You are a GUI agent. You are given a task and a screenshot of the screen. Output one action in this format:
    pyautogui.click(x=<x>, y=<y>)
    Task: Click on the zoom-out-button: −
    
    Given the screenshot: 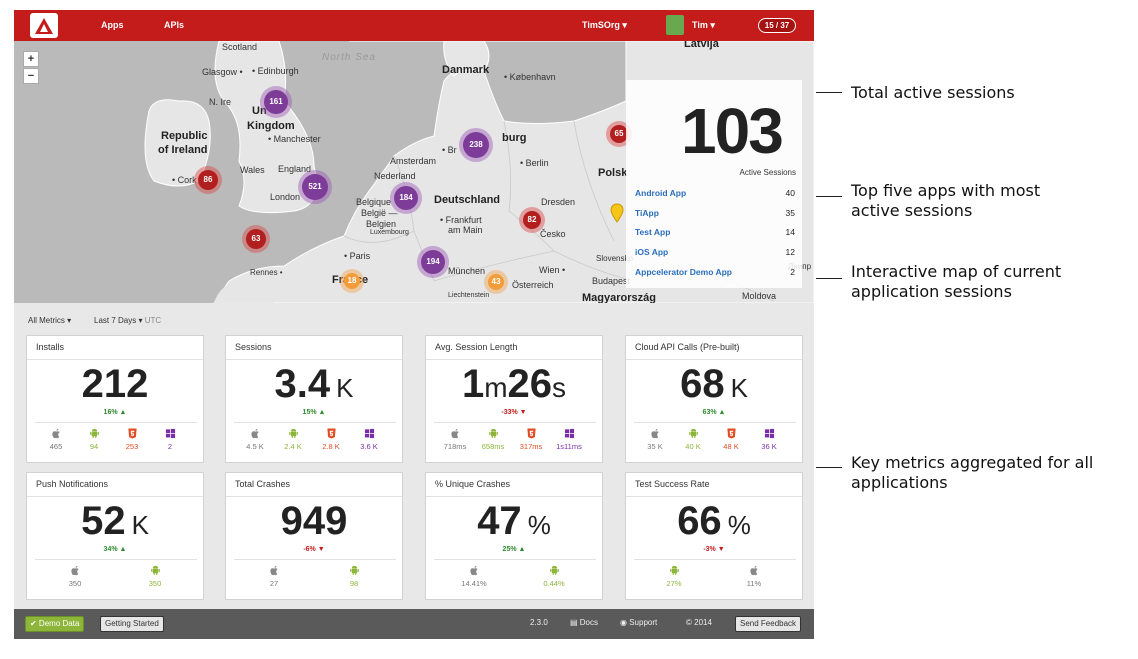 What is the action you would take?
    pyautogui.click(x=31, y=76)
    